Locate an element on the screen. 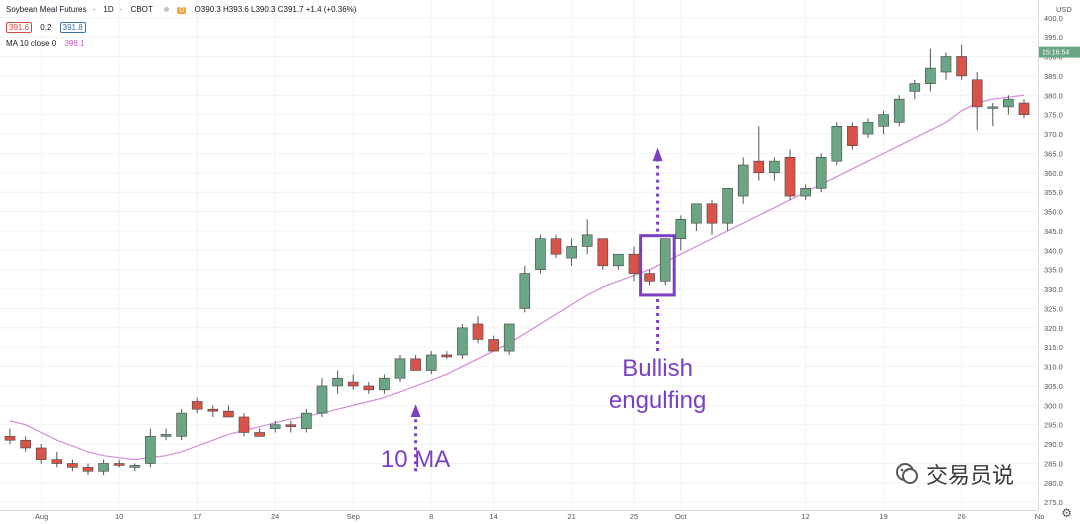 This screenshot has width=1080, height=524. x-tick-label: 24 is located at coordinates (275, 516).